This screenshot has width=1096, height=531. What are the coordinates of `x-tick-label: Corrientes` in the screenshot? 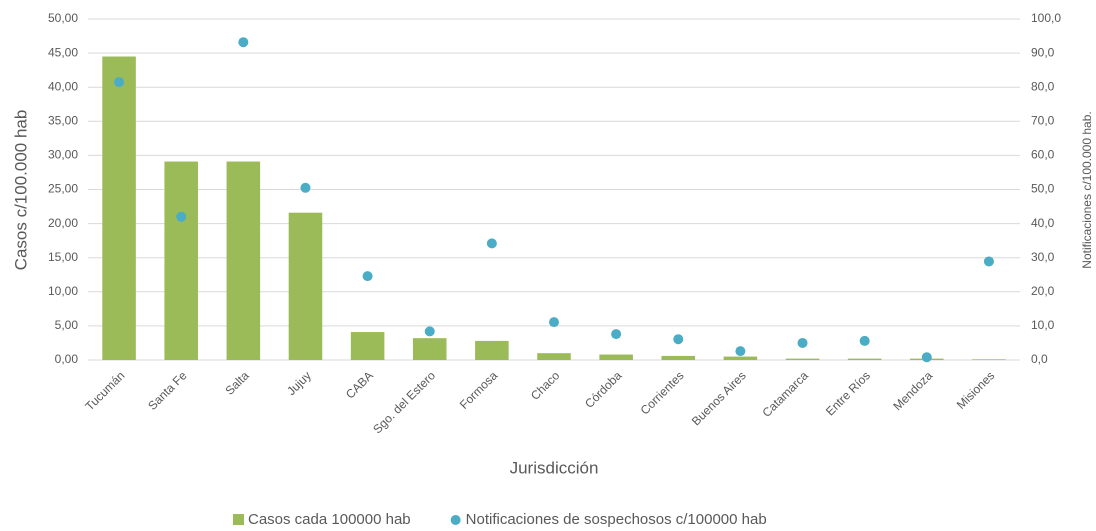 It's located at (662, 392).